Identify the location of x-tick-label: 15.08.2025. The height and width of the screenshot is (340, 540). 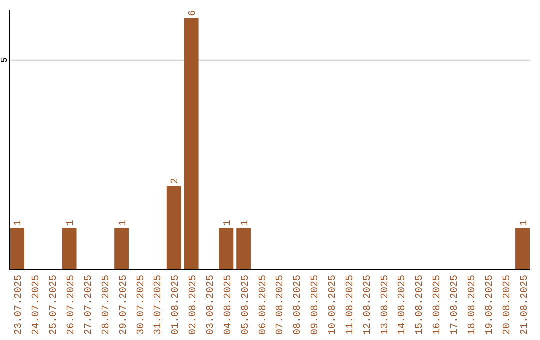
(420, 305).